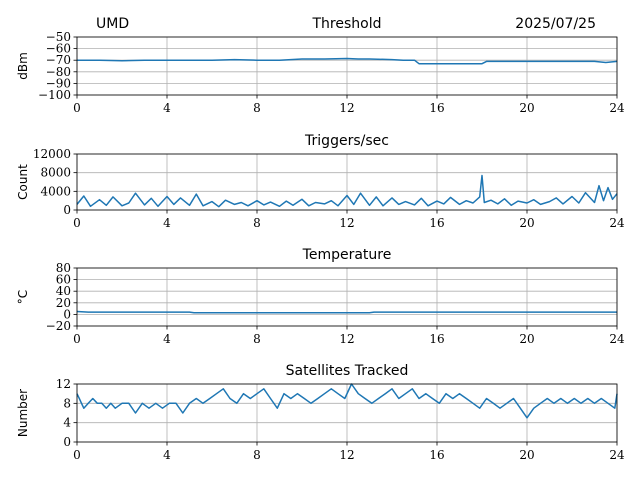 The image size is (640, 480). Describe the element at coordinates (55, 191) in the screenshot. I see `triggers-sec-y-tick-label: 4000` at that location.